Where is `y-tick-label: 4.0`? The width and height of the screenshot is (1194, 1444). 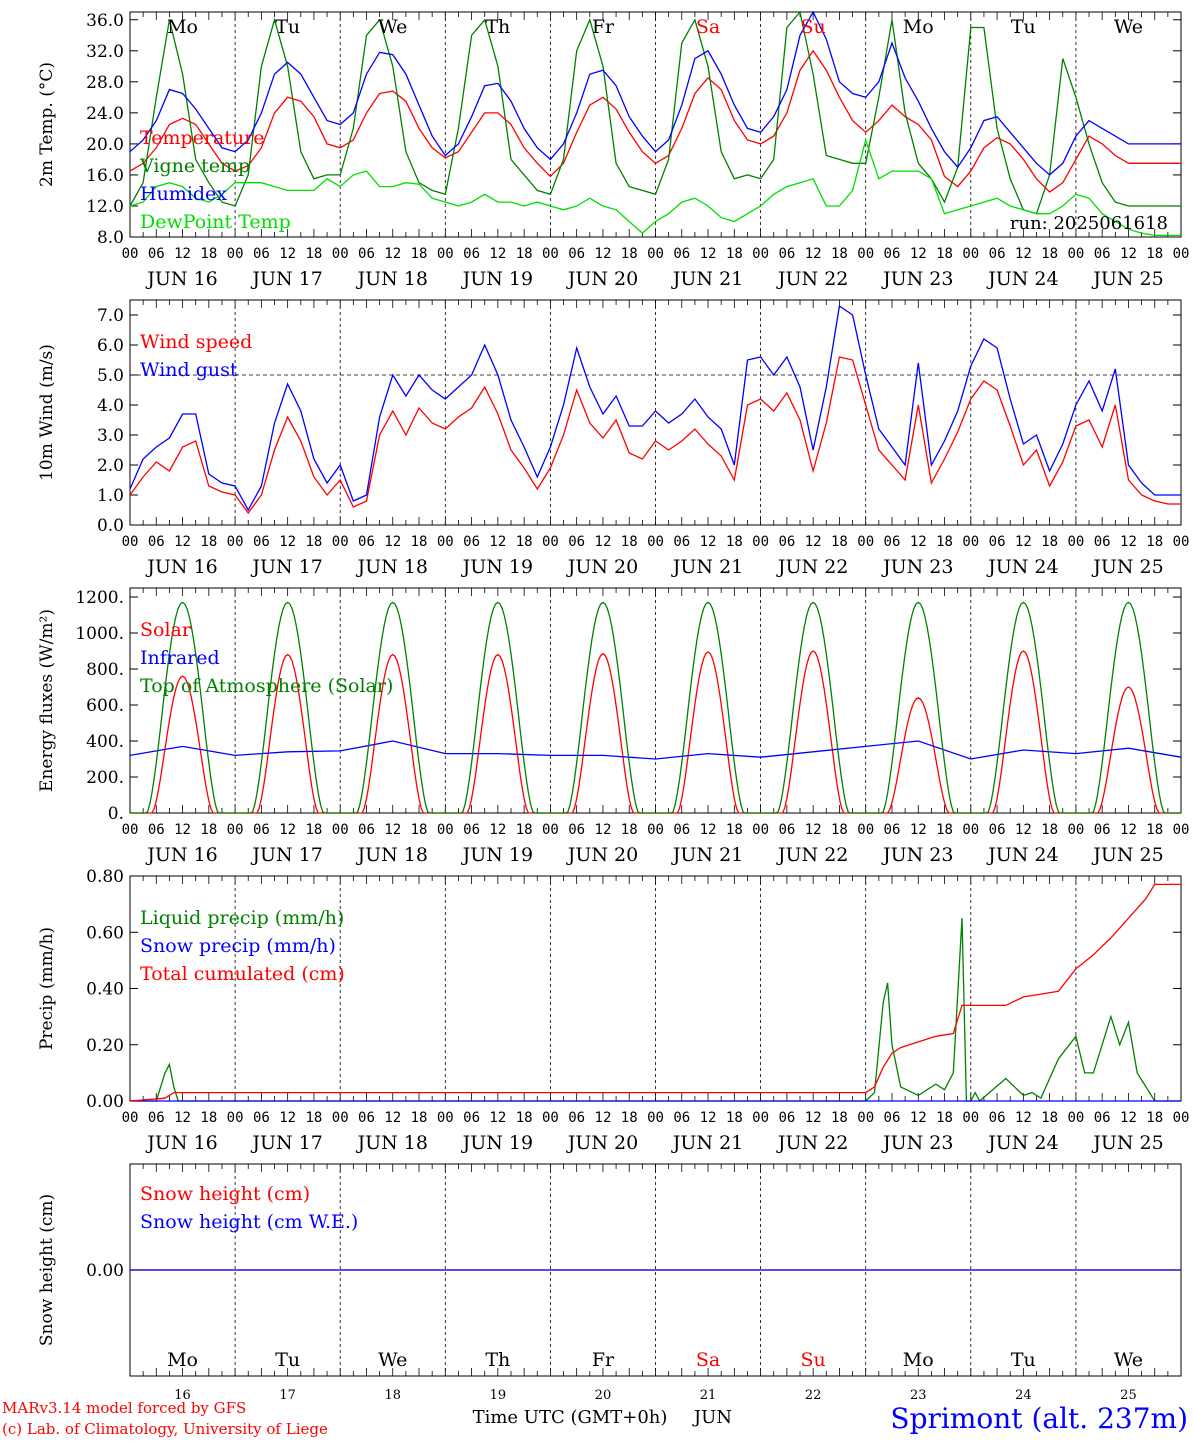
y-tick-label: 4.0 is located at coordinates (110, 406).